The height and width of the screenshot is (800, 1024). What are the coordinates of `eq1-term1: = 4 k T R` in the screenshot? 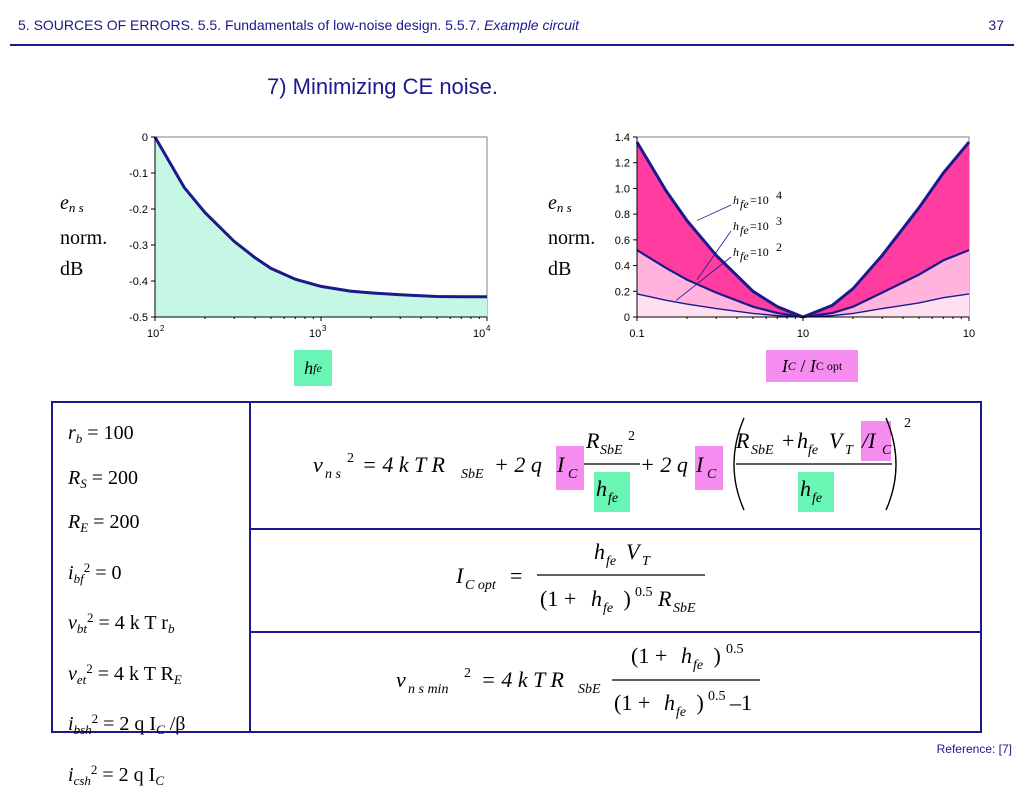 It's located at (403, 464).